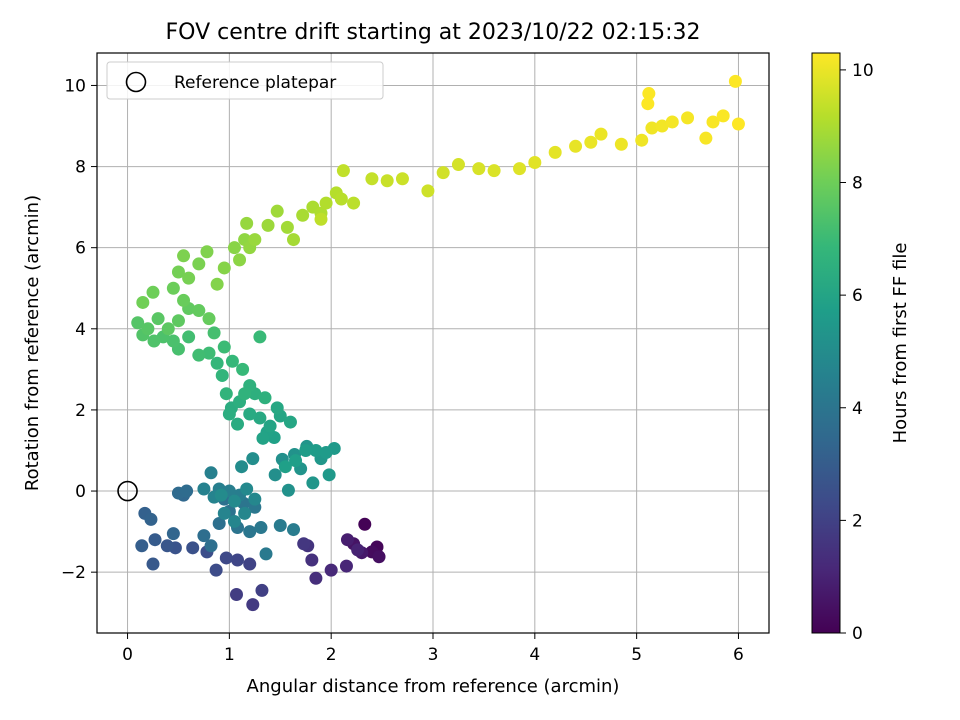 The image size is (960, 720). What do you see at coordinates (738, 655) in the screenshot?
I see `x-tick-label: 6` at bounding box center [738, 655].